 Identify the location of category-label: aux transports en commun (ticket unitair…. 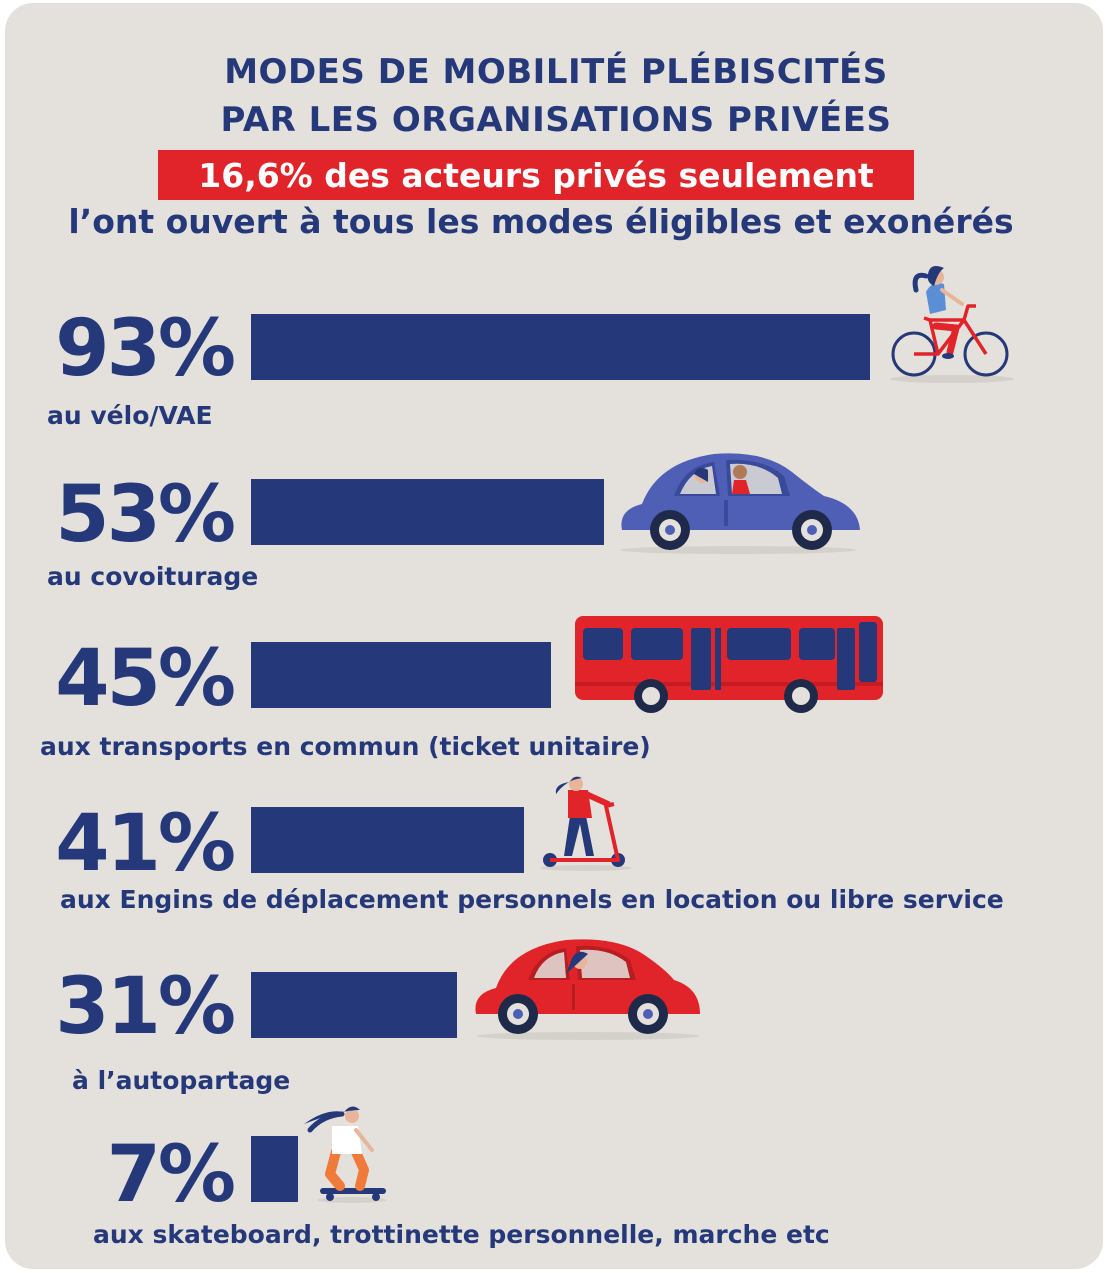
(345, 746).